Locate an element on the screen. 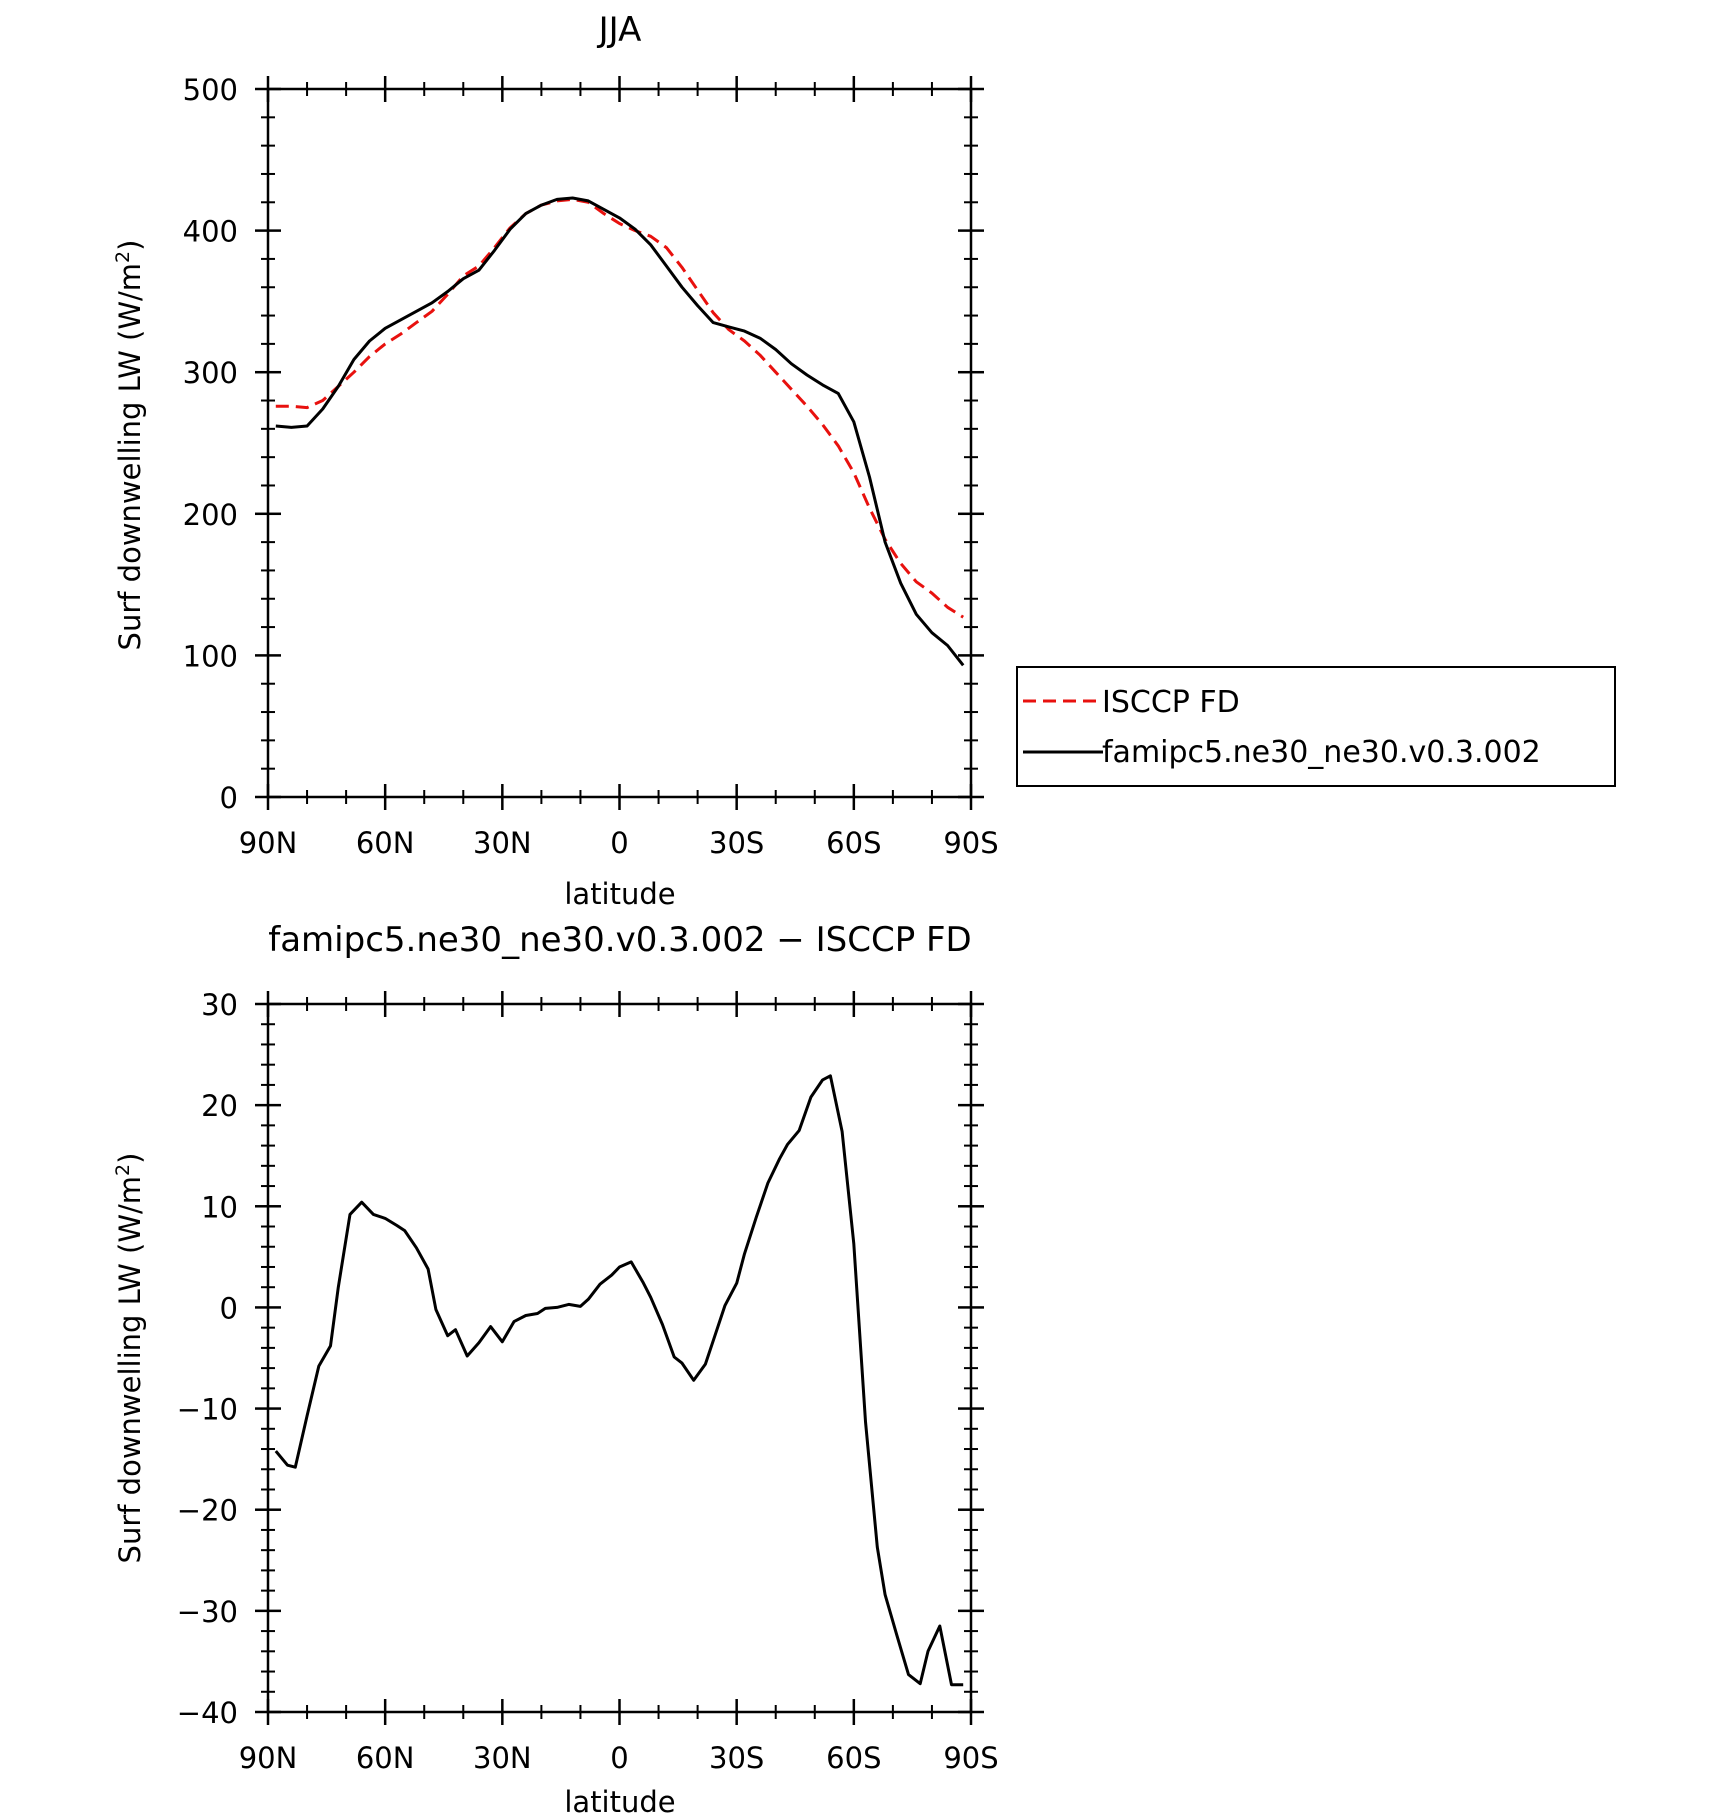  y-tick-label-1-3: −10 is located at coordinates (207, 1410).